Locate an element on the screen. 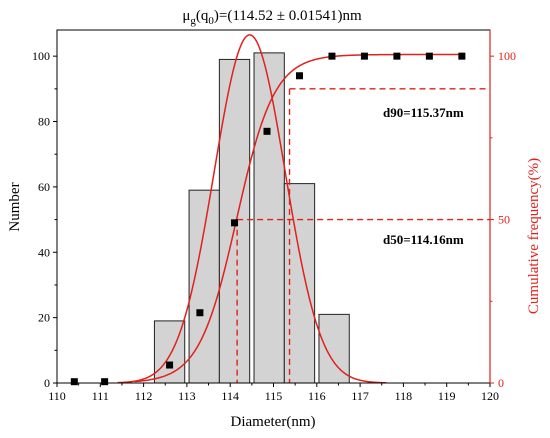 This screenshot has width=550, height=438. d50-label: d50=114.16nm is located at coordinates (423, 239).